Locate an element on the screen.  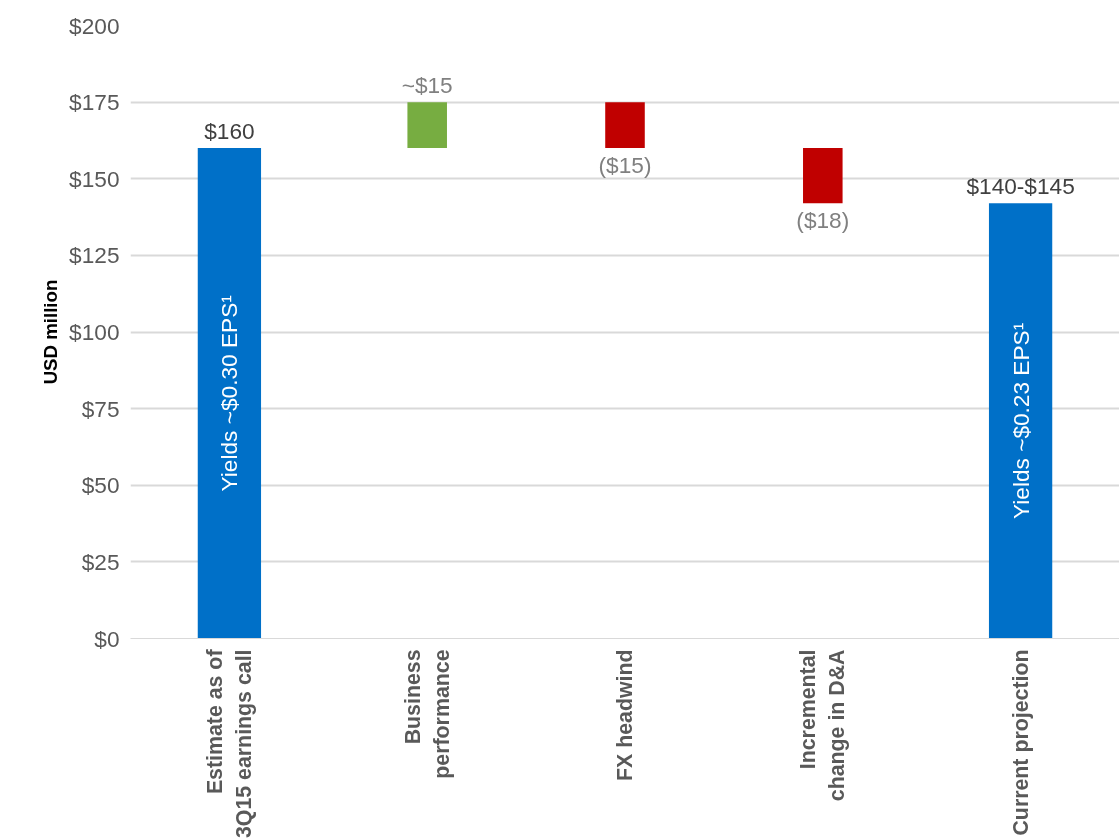
data-label: ~$15 is located at coordinates (427, 85).